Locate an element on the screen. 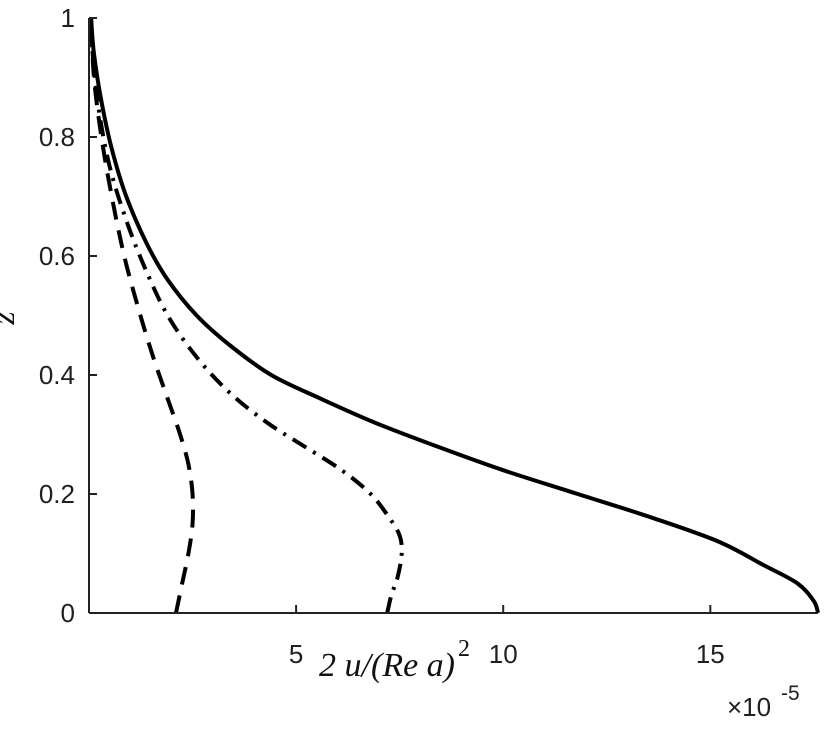 Image resolution: width=830 pixels, height=729 pixels. y-tick-label: 0.4 is located at coordinates (57, 375).